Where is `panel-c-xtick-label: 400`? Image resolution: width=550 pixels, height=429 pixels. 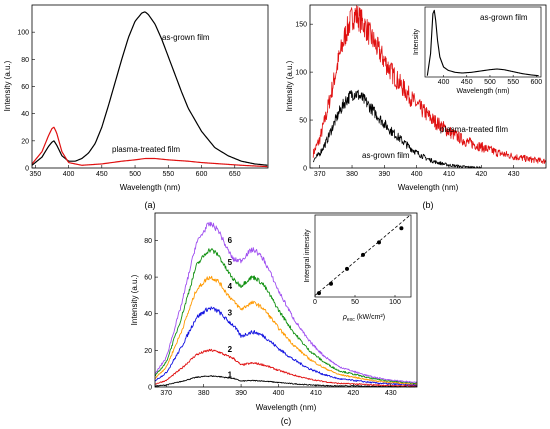 panel-c-xtick-label: 400 is located at coordinates (279, 393).